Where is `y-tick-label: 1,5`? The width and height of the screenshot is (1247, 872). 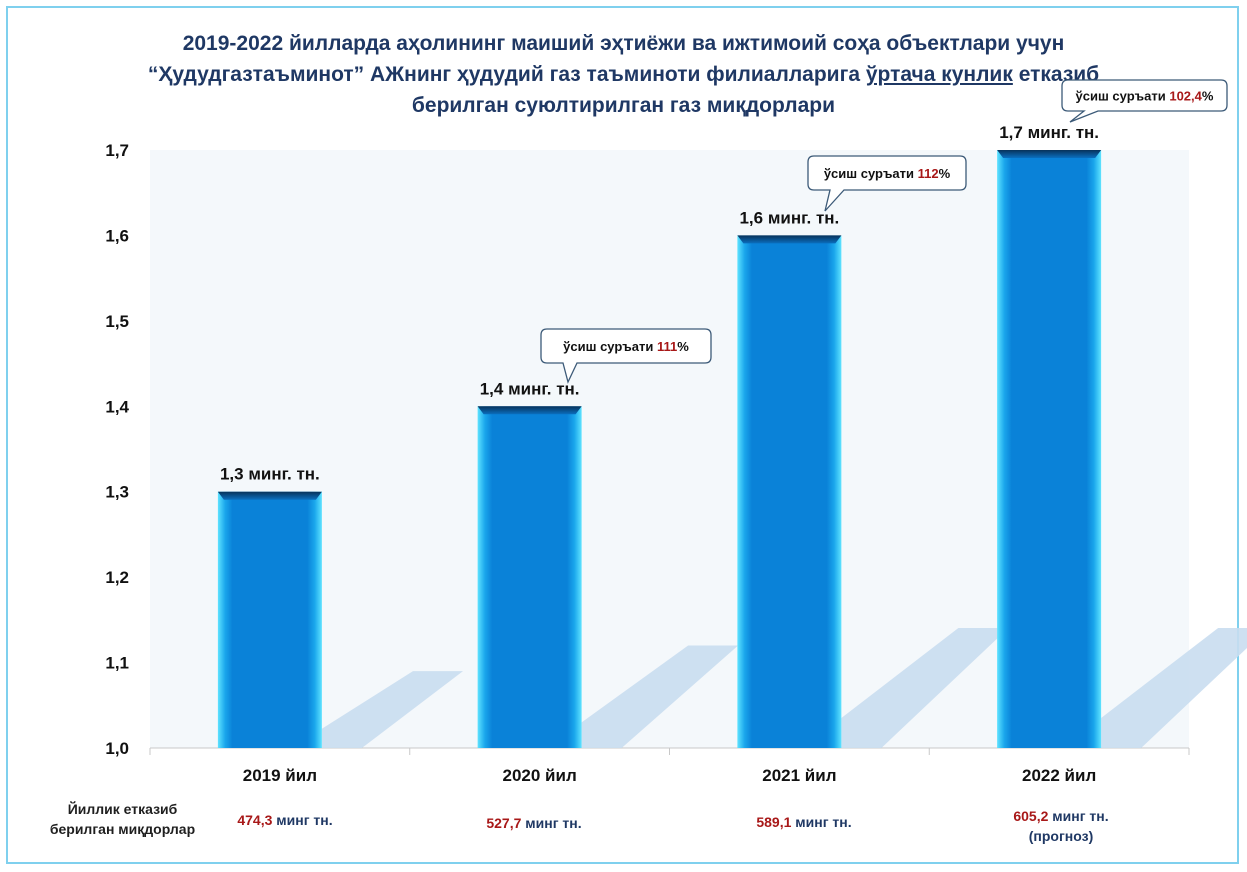 y-tick-label: 1,5 is located at coordinates (117, 321).